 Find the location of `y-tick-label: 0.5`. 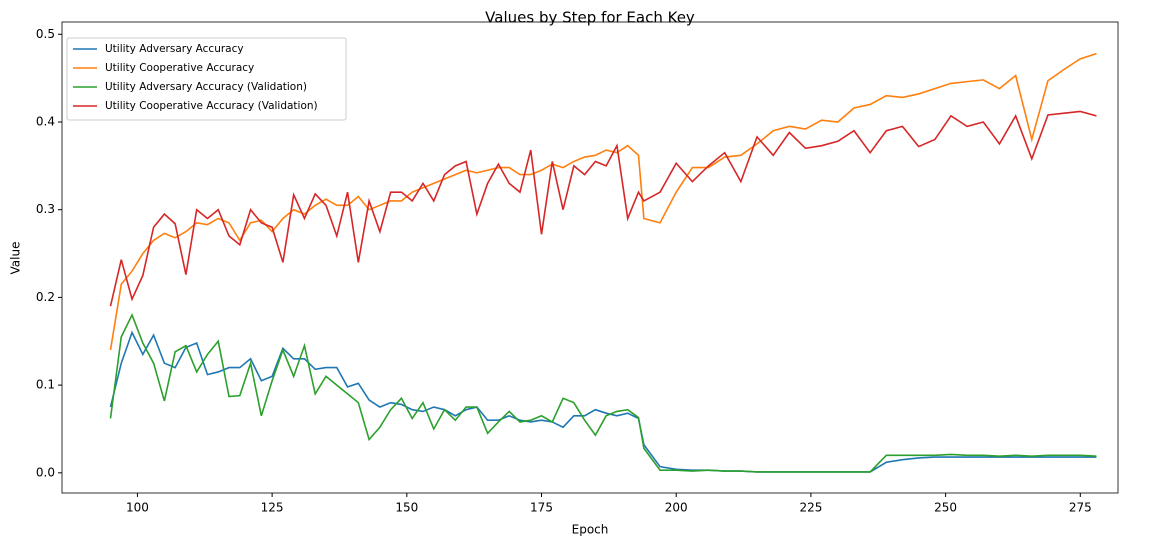

y-tick-label: 0.5 is located at coordinates (45, 34).